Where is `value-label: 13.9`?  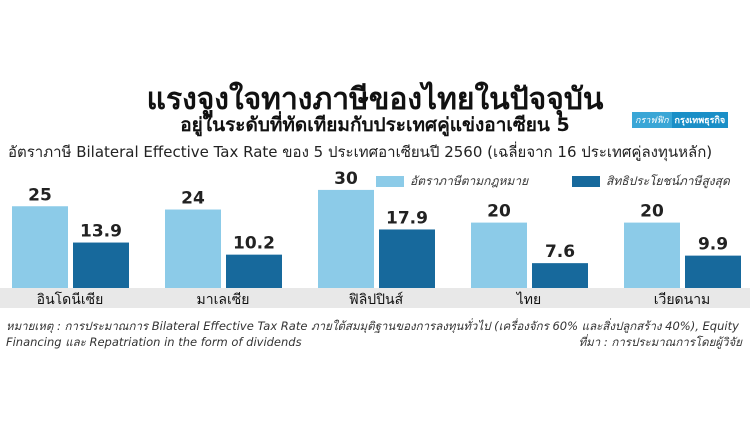 value-label: 13.9 is located at coordinates (101, 232).